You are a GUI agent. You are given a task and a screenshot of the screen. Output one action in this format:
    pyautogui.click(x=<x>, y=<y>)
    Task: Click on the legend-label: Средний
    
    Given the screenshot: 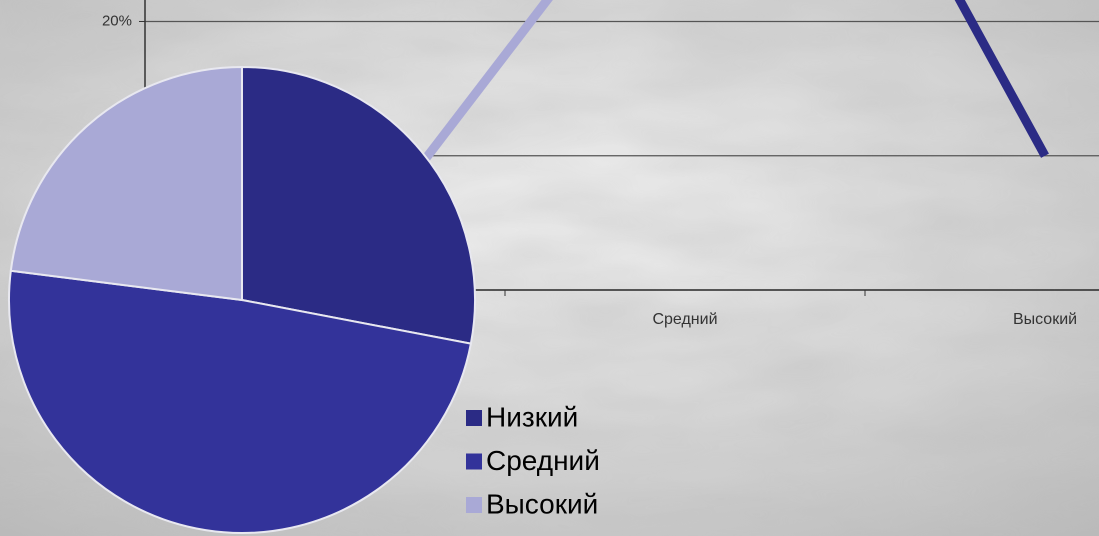 What is the action you would take?
    pyautogui.click(x=543, y=460)
    